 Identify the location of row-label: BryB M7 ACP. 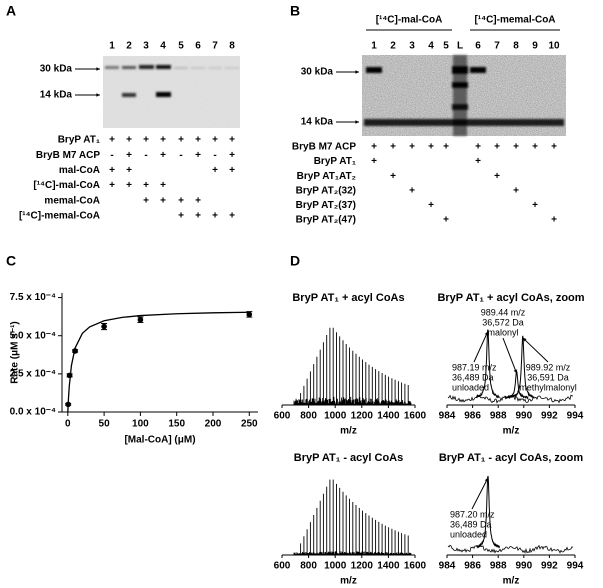
(68, 155).